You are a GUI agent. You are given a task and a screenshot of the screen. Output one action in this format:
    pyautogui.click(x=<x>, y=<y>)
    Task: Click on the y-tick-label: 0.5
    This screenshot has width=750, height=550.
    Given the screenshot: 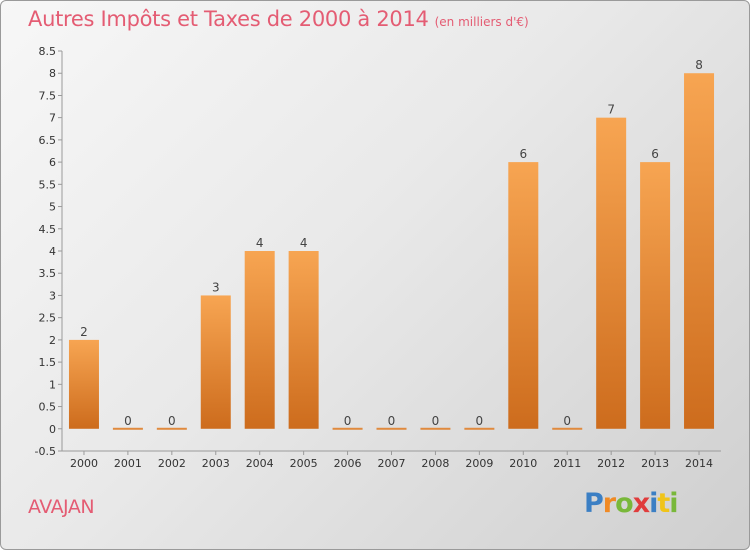 What is the action you would take?
    pyautogui.click(x=48, y=407)
    